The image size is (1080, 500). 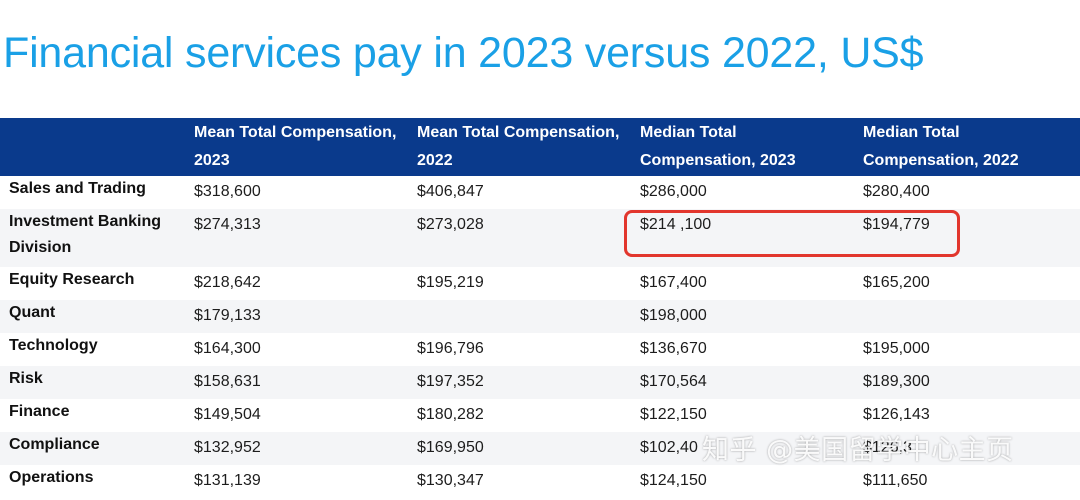 What do you see at coordinates (540, 382) in the screenshot?
I see `table-row: Risk $158,631 $197,352 $170,564 $189,300` at bounding box center [540, 382].